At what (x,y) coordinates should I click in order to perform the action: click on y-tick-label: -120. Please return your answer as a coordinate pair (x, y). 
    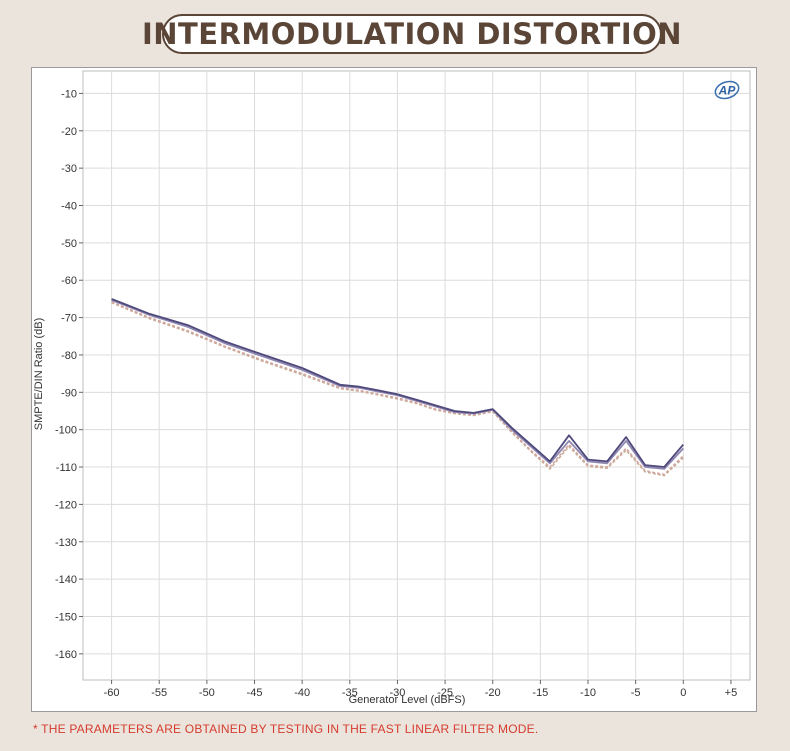
    Looking at the image, I should click on (66, 505).